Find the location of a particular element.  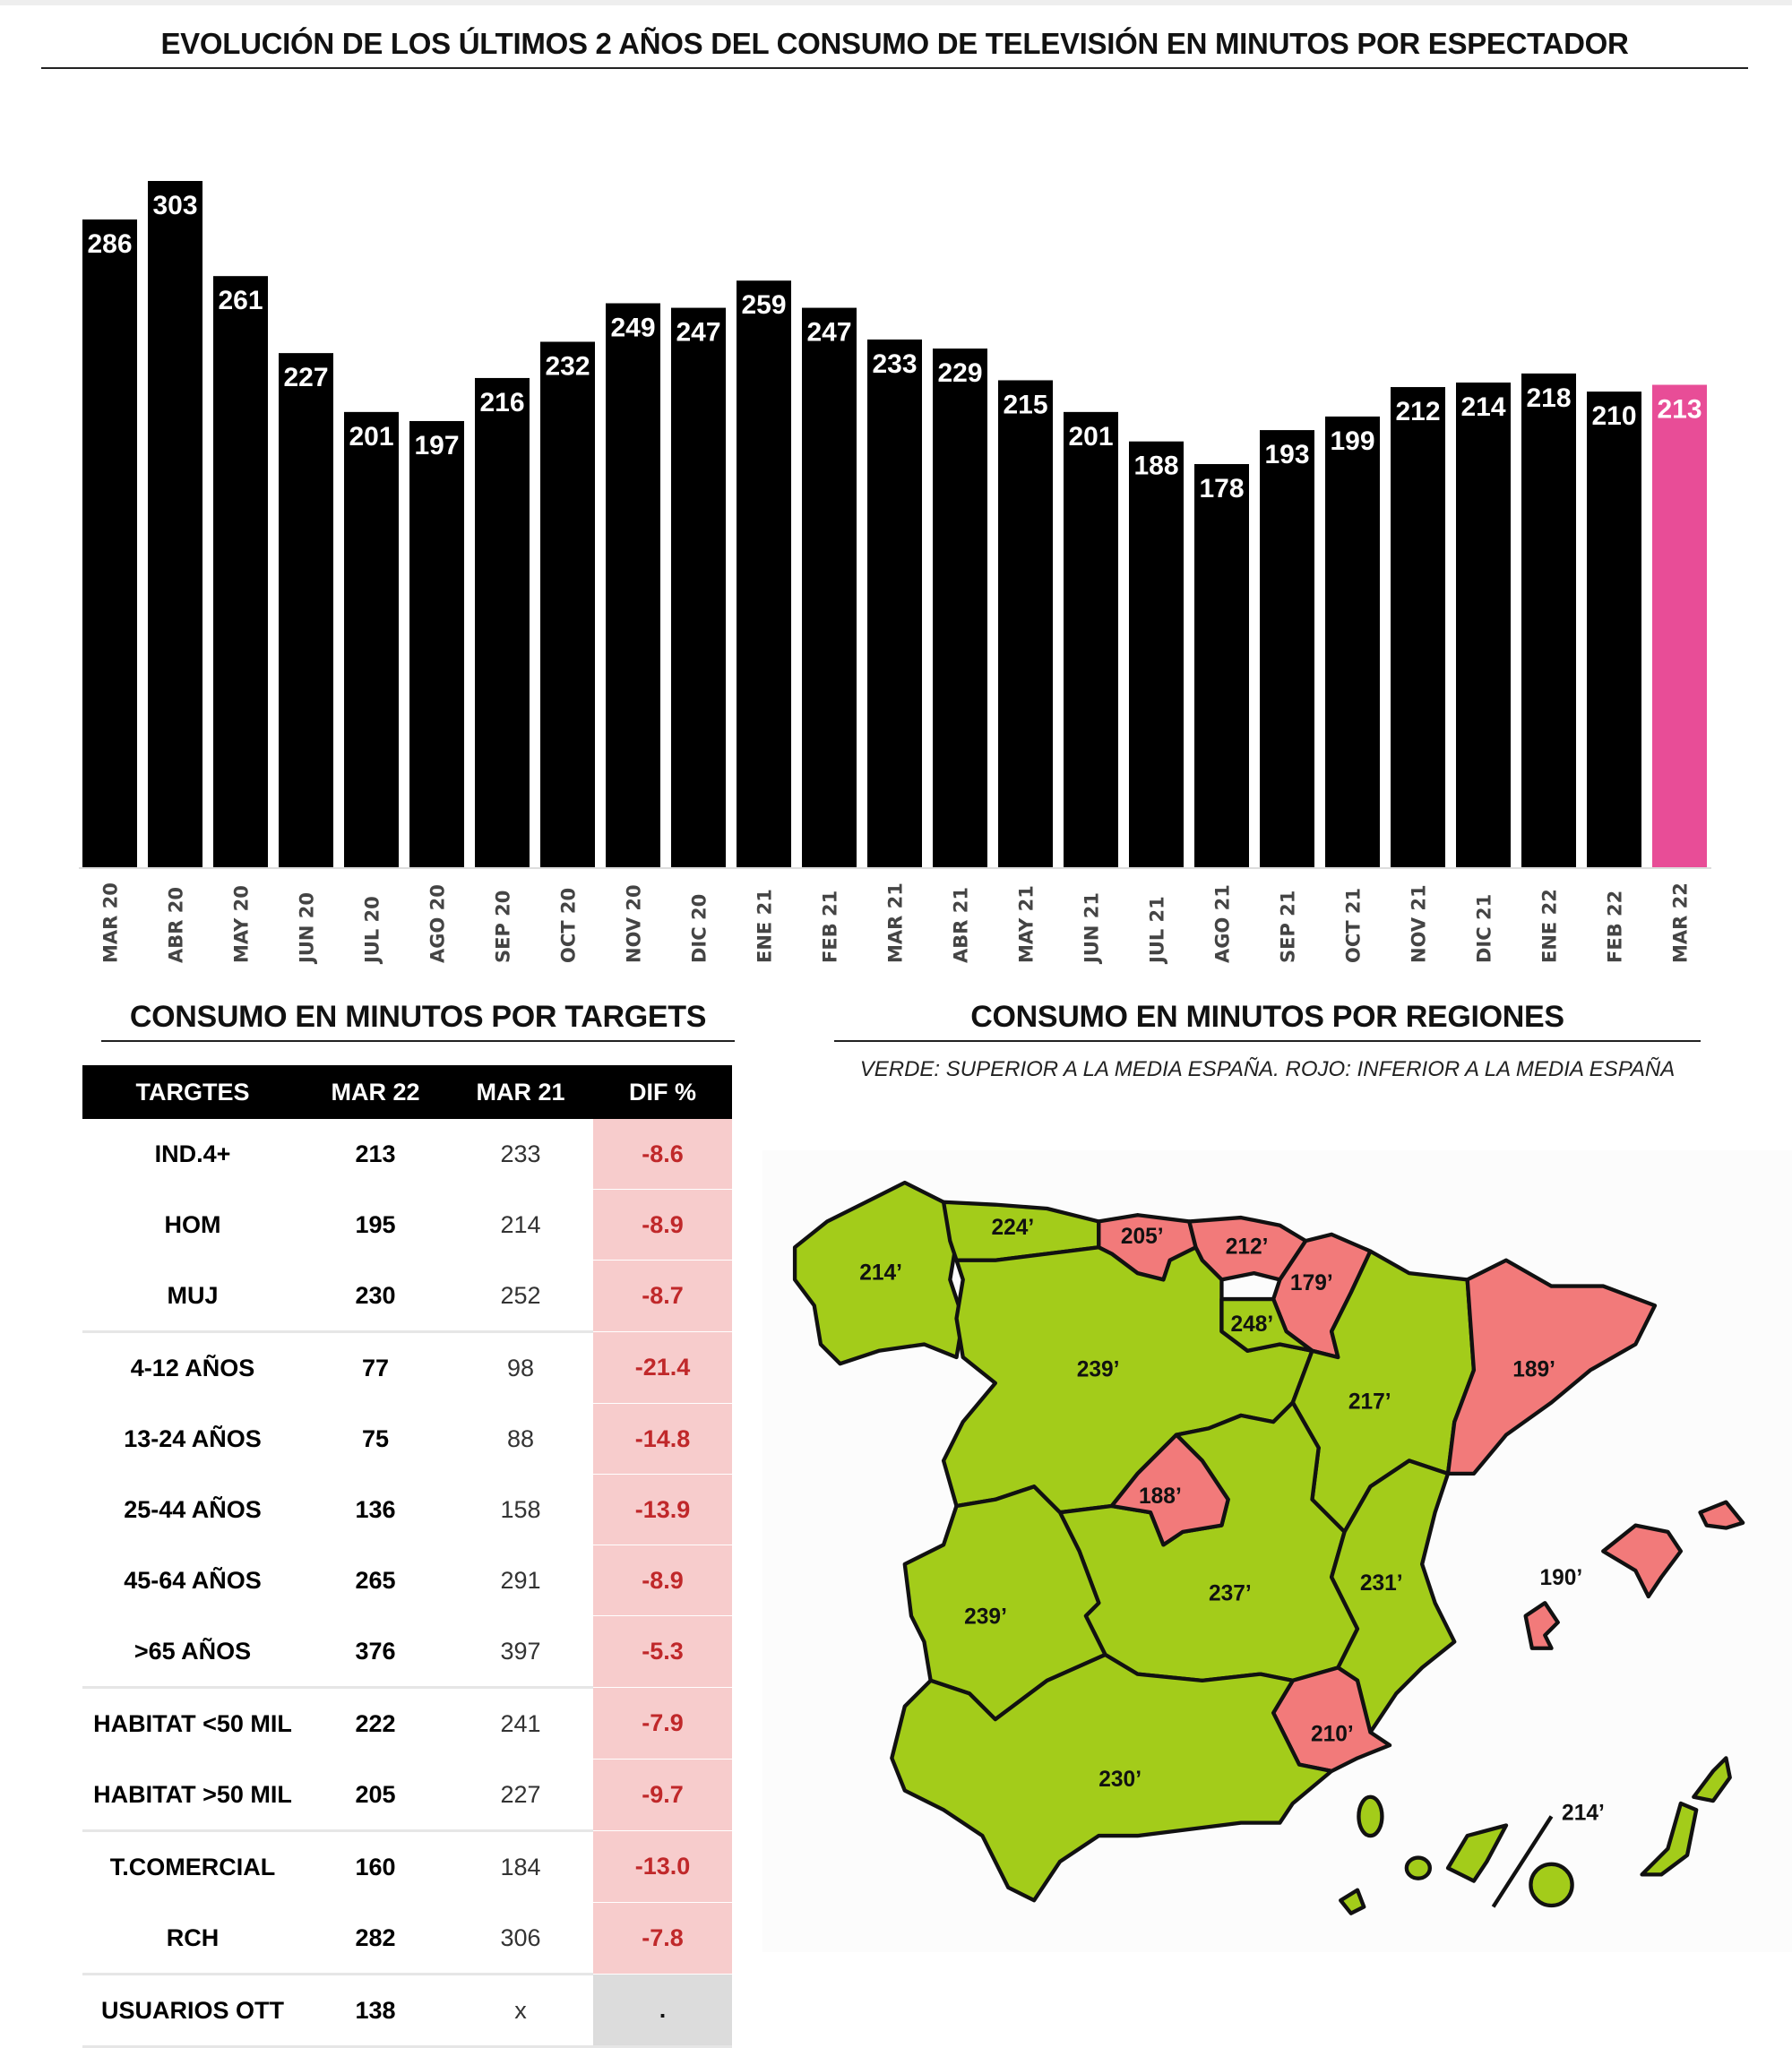

data-label: 247 is located at coordinates (698, 333).